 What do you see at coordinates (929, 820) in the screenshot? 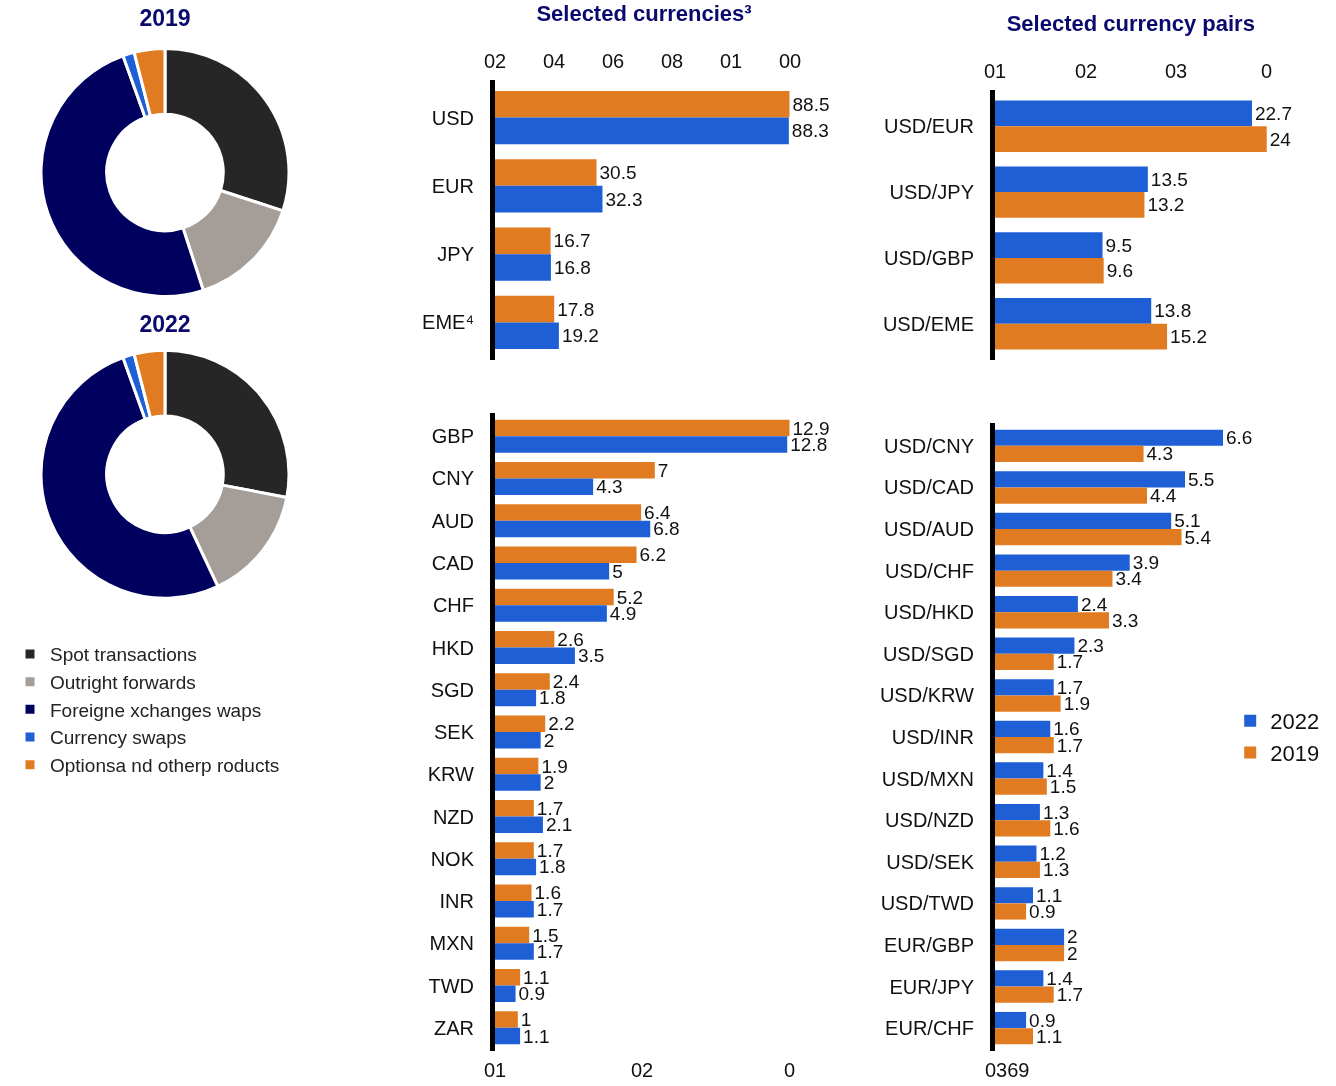
I see `y-tick-label: USD/NZD` at bounding box center [929, 820].